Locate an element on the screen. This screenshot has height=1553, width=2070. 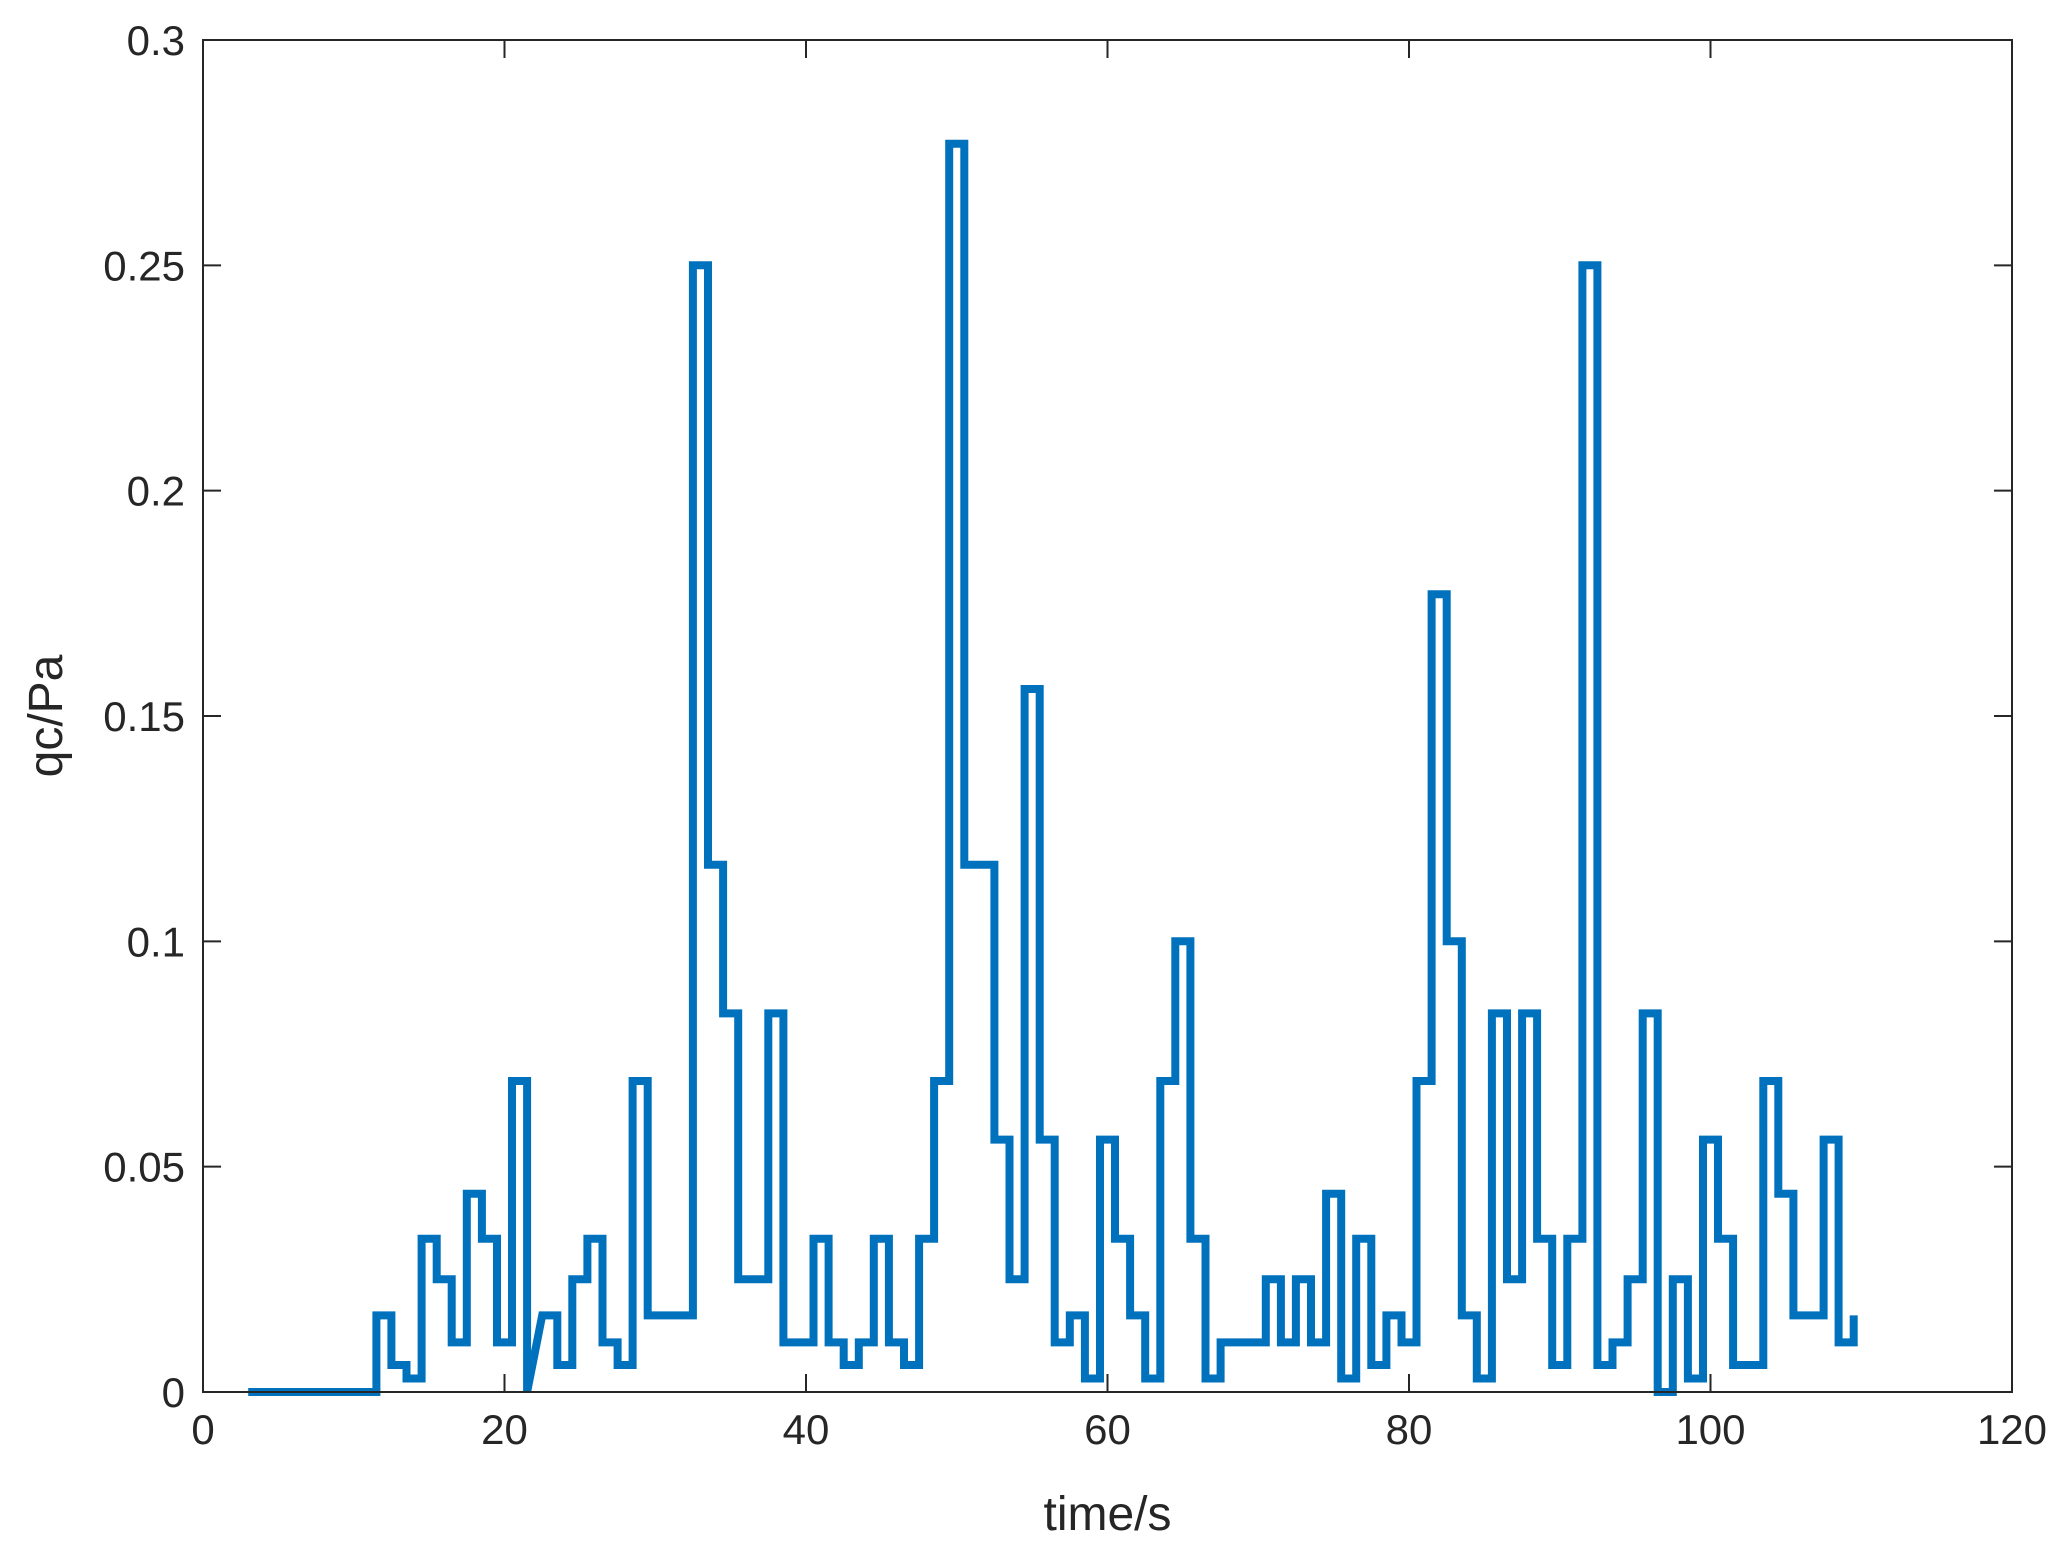
y-tick-label: 0.15 is located at coordinates (144, 716).